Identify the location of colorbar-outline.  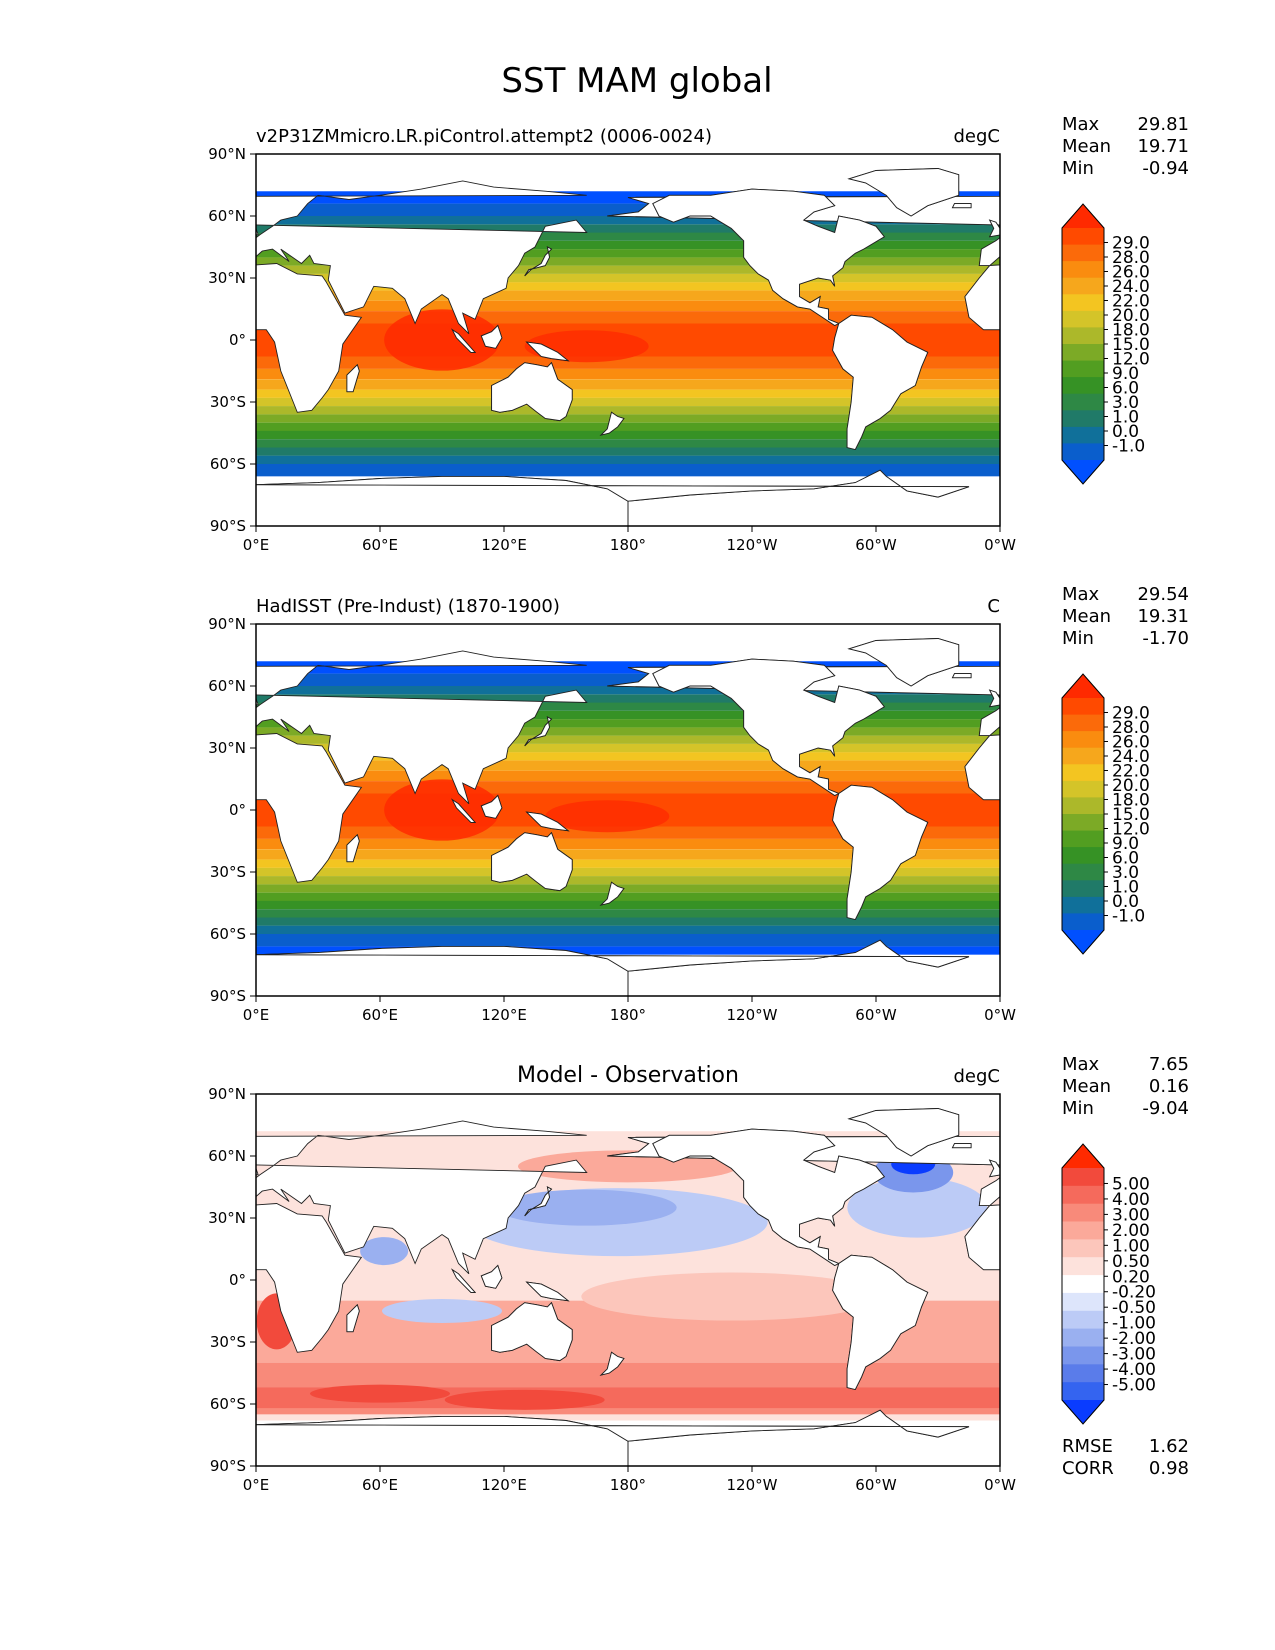
(1083, 1284).